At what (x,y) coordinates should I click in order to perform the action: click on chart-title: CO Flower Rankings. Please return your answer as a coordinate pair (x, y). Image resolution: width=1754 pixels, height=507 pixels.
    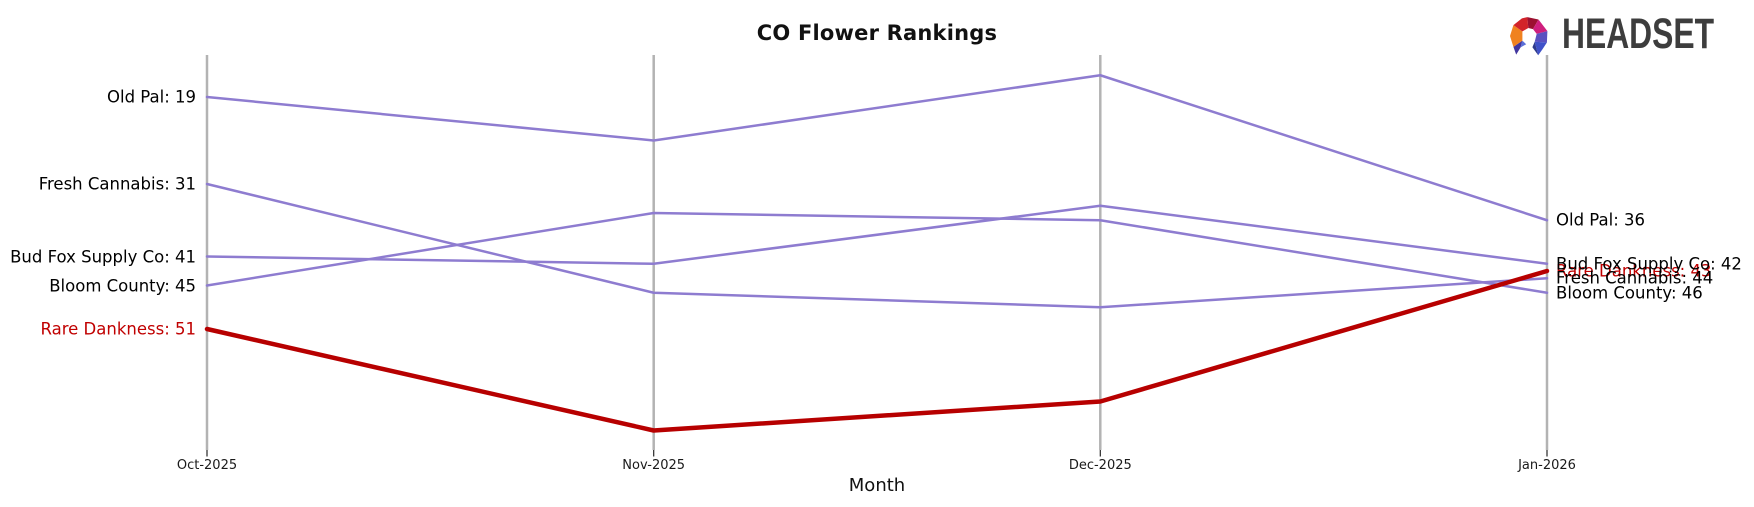
    Looking at the image, I should click on (877, 33).